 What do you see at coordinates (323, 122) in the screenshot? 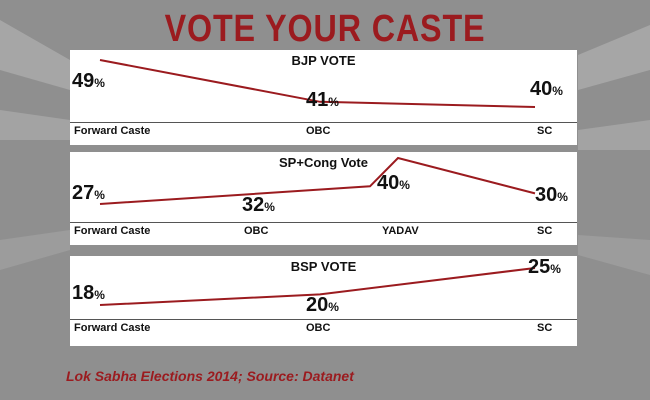
I see `bjp-axis` at bounding box center [323, 122].